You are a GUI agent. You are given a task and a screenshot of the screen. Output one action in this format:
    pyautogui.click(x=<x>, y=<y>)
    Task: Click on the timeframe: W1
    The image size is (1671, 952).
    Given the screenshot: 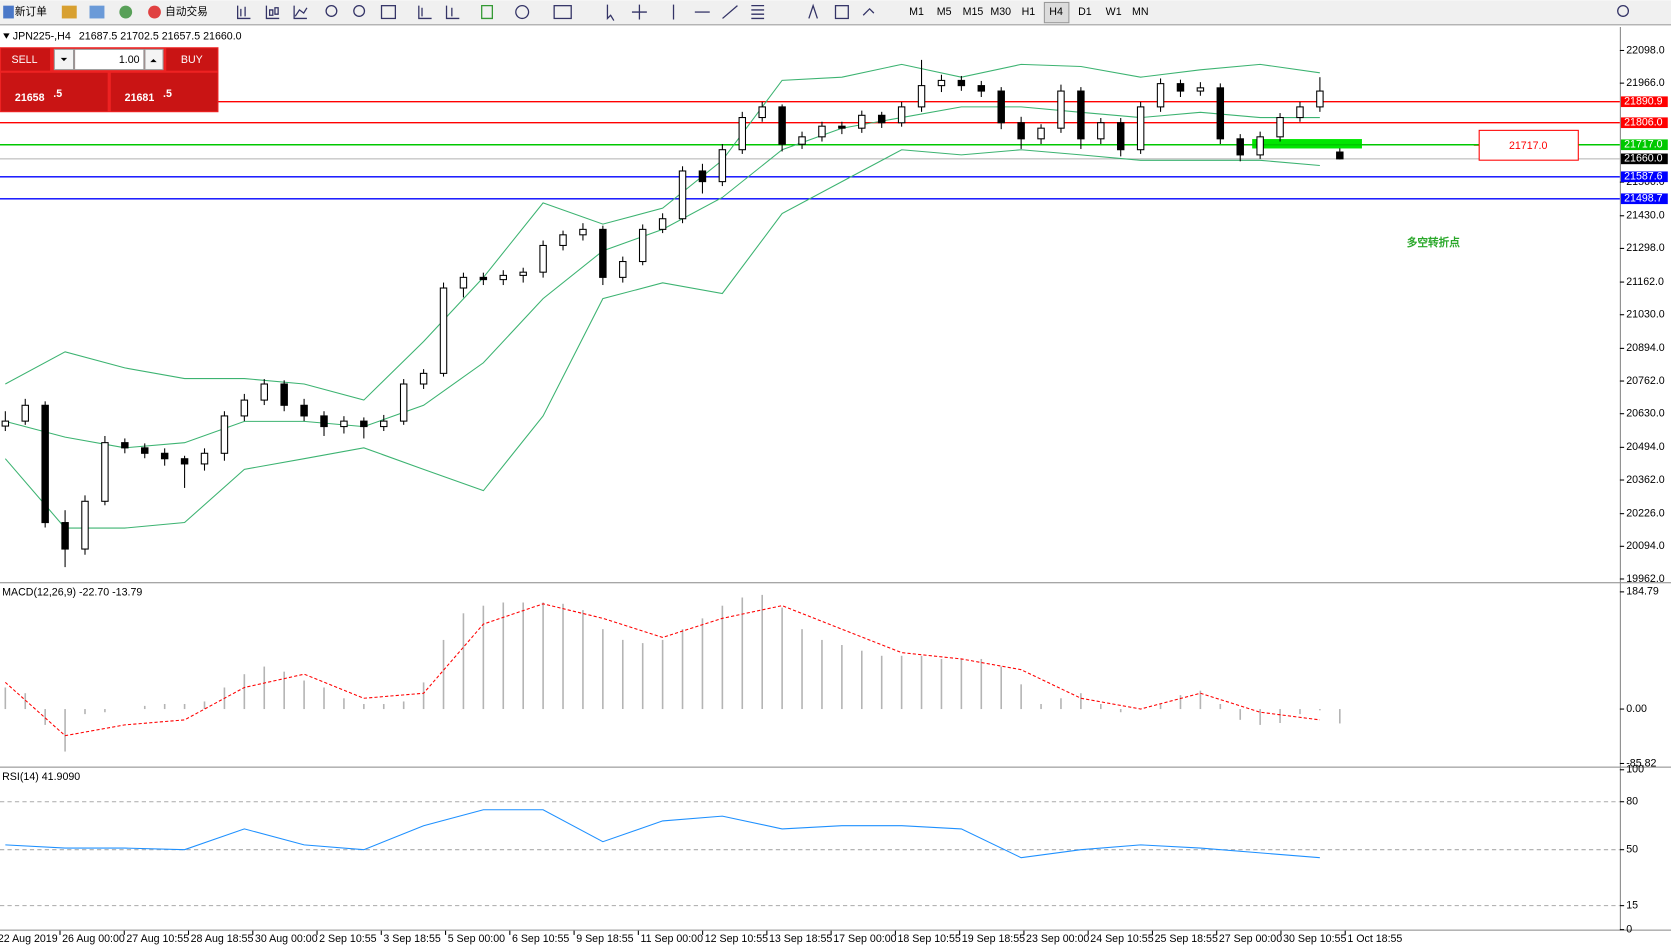 What is the action you would take?
    pyautogui.click(x=1114, y=12)
    